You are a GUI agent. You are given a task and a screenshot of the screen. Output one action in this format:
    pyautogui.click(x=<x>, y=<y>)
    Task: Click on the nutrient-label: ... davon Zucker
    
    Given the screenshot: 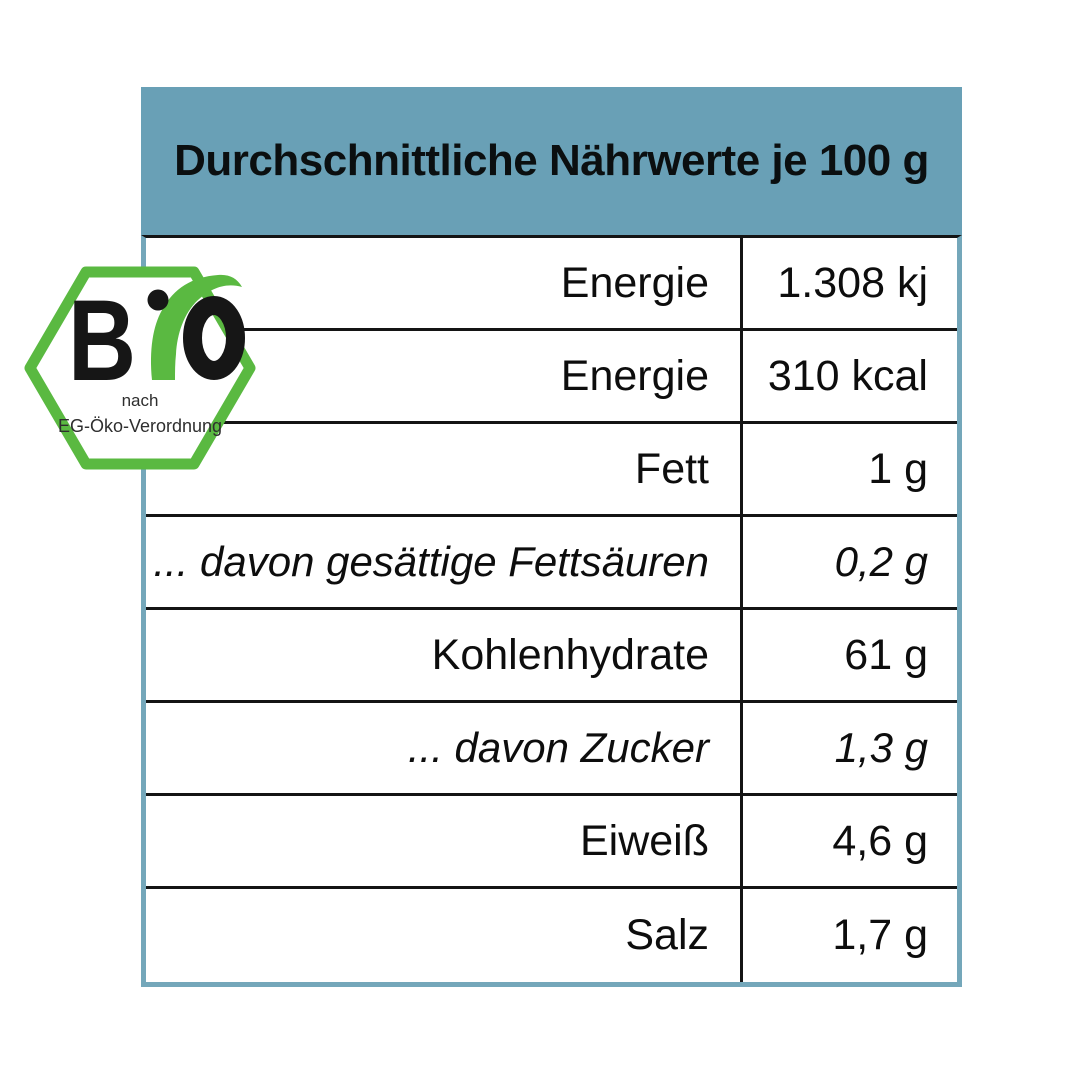 What is the action you would take?
    pyautogui.click(x=444, y=748)
    